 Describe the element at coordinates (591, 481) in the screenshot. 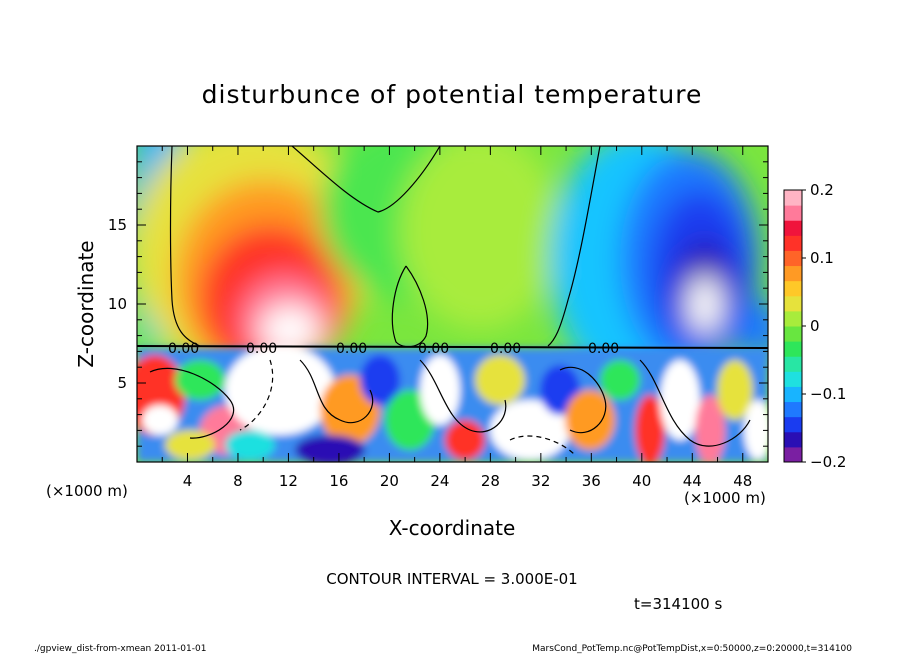

I see `x-tick-label: 36` at that location.